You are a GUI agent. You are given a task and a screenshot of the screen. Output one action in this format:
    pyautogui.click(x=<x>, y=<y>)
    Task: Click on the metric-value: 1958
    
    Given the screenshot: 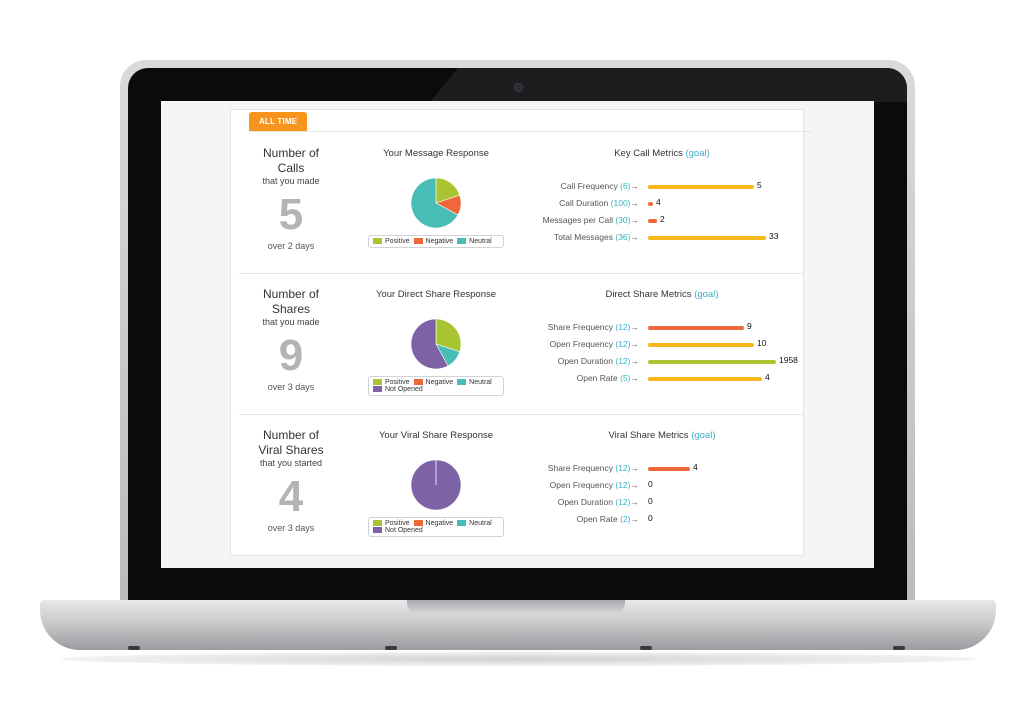 What is the action you would take?
    pyautogui.click(x=788, y=360)
    